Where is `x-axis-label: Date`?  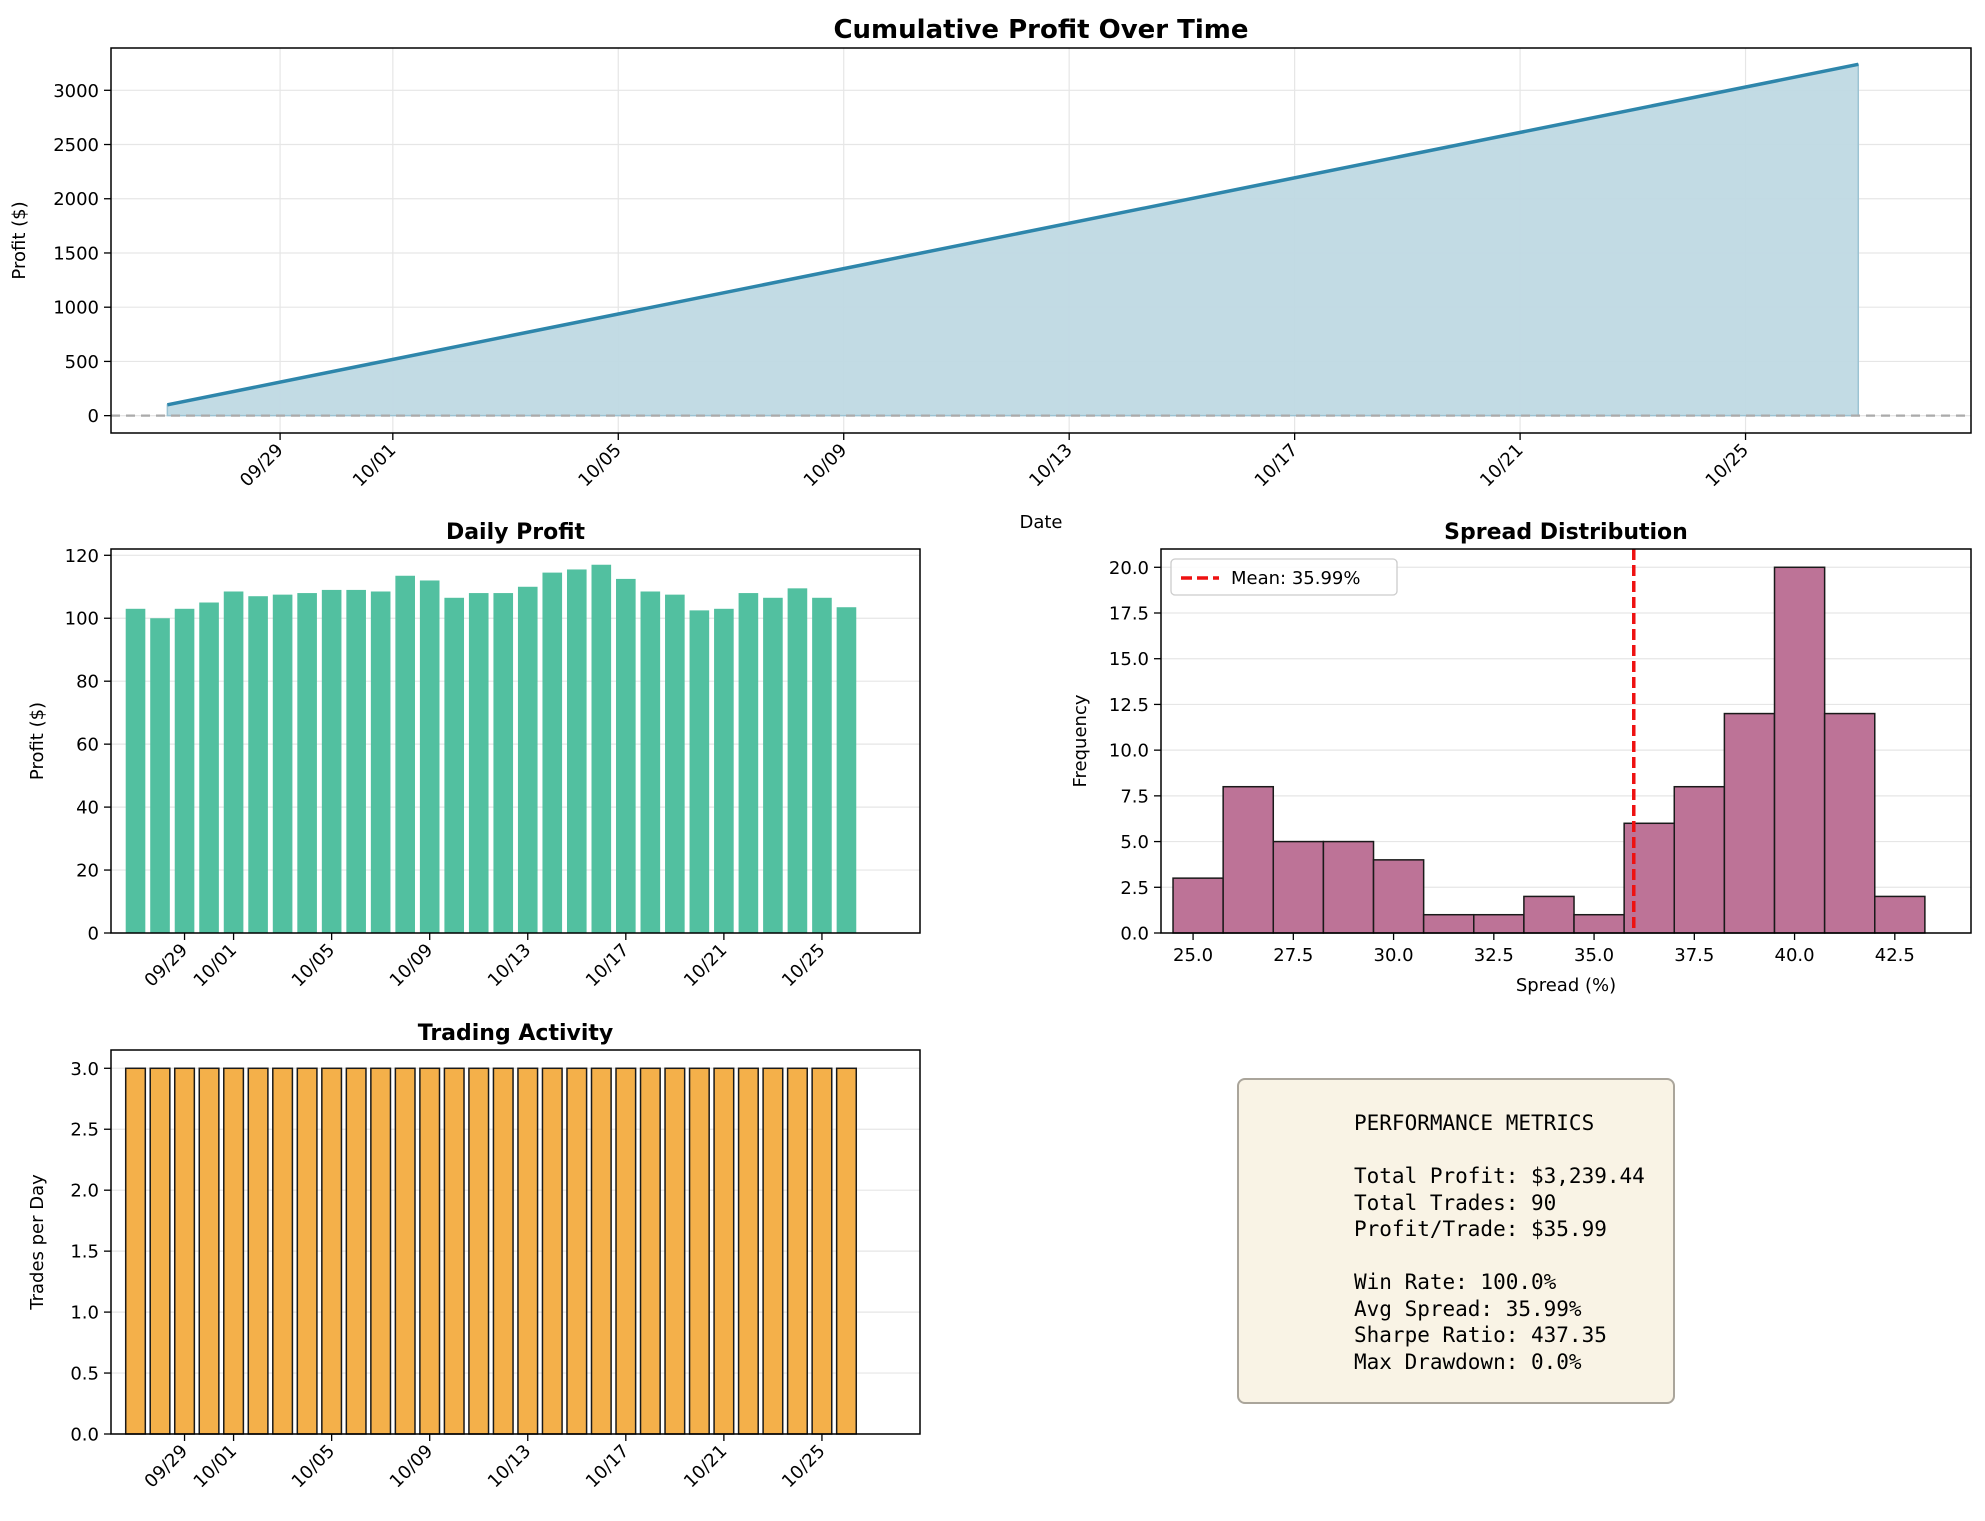
x-axis-label: Date is located at coordinates (1040, 522).